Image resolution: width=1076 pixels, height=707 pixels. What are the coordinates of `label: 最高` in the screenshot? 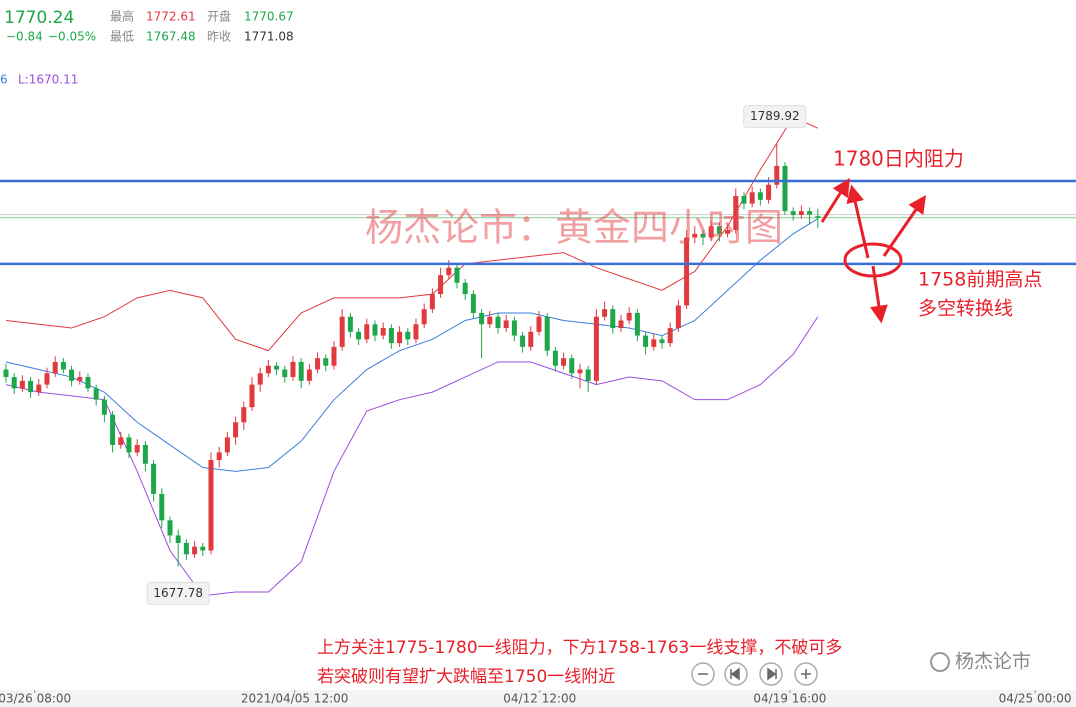 It's located at (122, 16).